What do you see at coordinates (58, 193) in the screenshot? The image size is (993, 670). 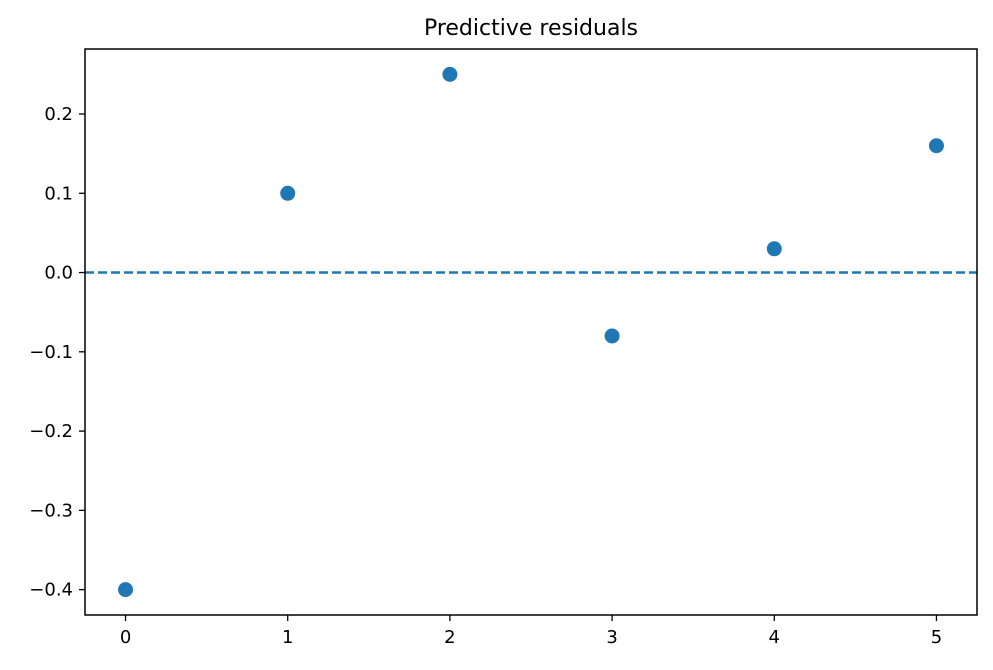 I see `y-tick-label: 0.1` at bounding box center [58, 193].